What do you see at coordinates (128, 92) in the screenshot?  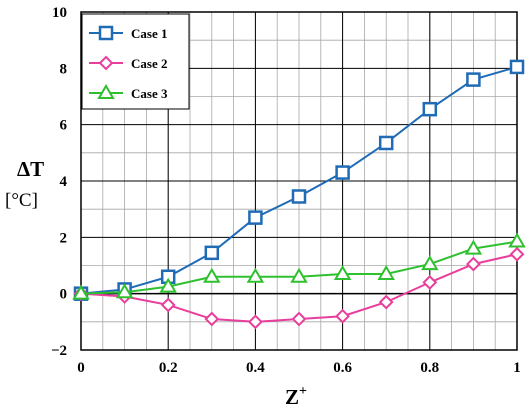 I see `legend-item: Case 3` at bounding box center [128, 92].